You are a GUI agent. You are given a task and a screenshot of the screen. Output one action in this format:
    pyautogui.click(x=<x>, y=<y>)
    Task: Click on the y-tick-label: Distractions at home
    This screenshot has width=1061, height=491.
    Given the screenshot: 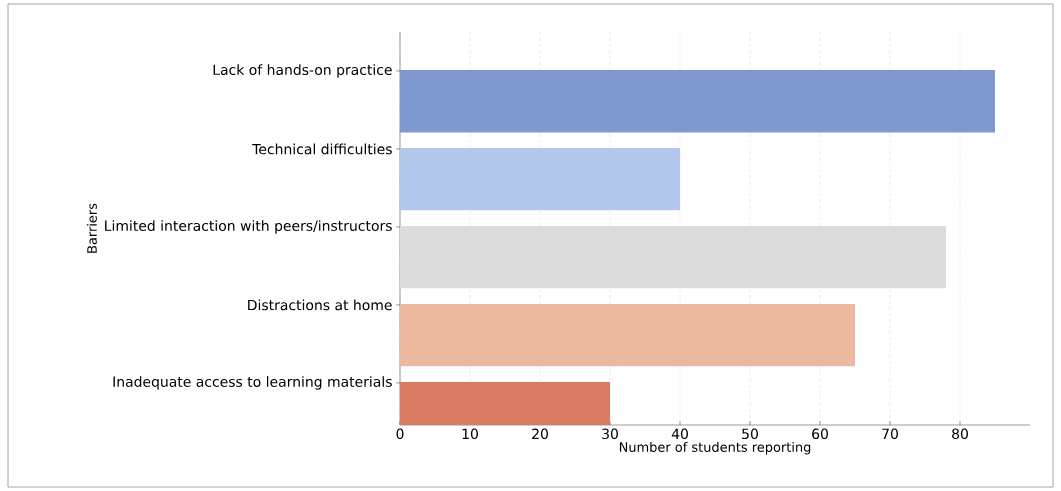 What is the action you would take?
    pyautogui.click(x=320, y=305)
    